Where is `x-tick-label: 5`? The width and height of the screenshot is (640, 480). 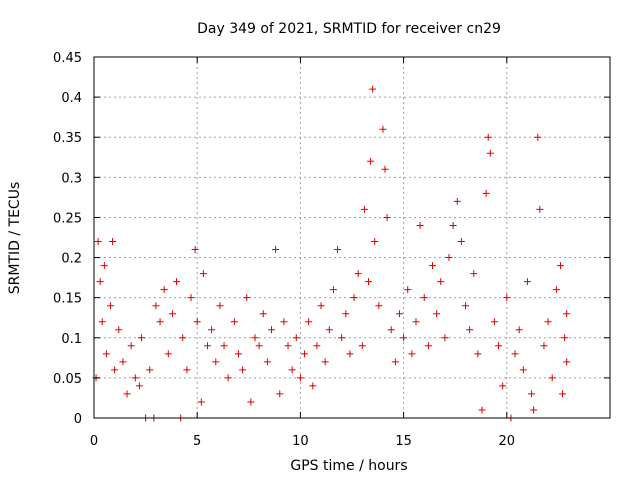
x-tick-label: 5 is located at coordinates (197, 441).